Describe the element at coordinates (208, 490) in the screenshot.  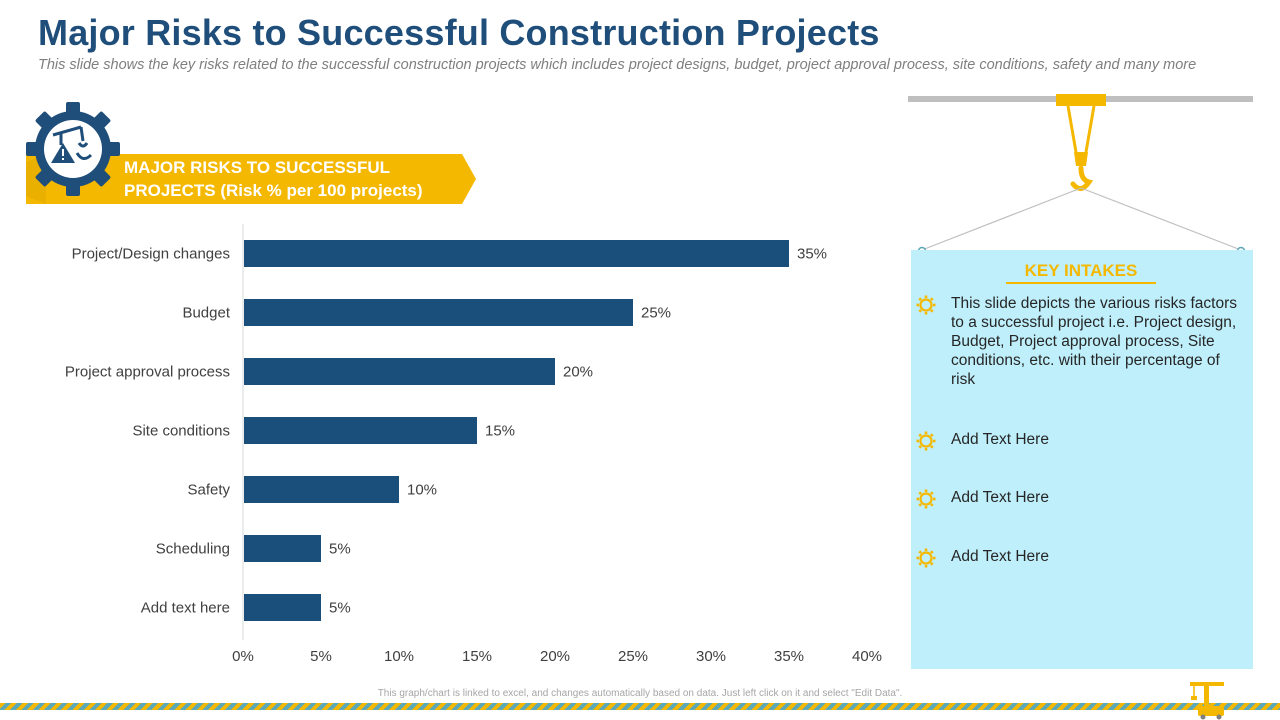
I see `category-label: Safety` at that location.